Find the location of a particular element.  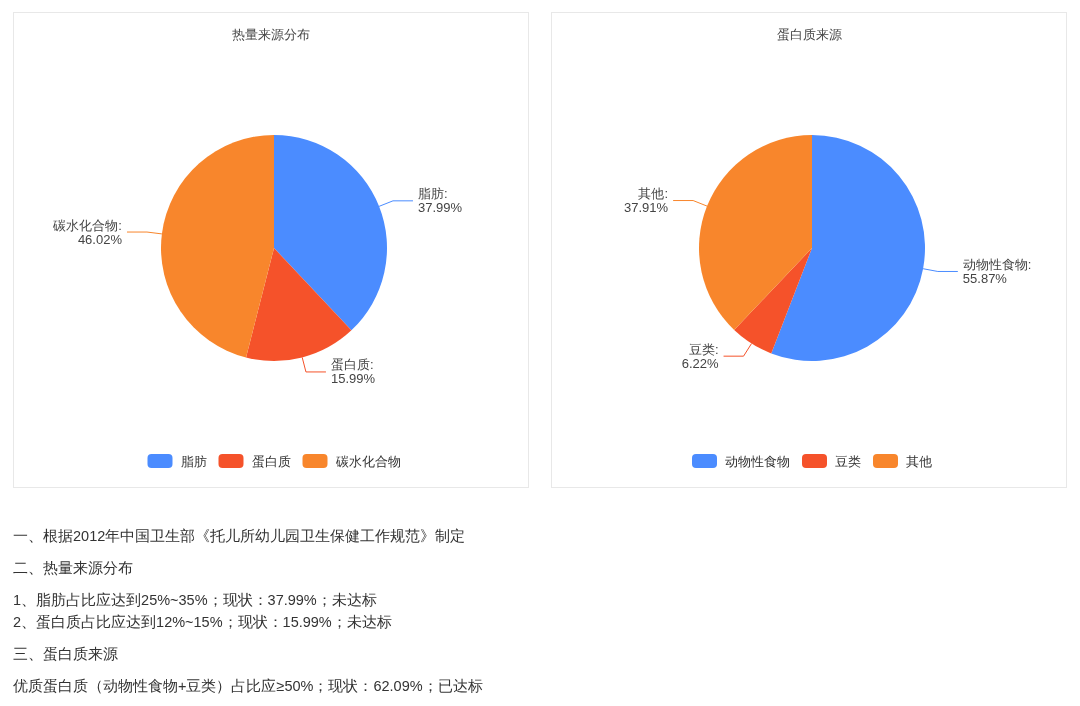

text: 二、热量来源分布 is located at coordinates (73, 568).